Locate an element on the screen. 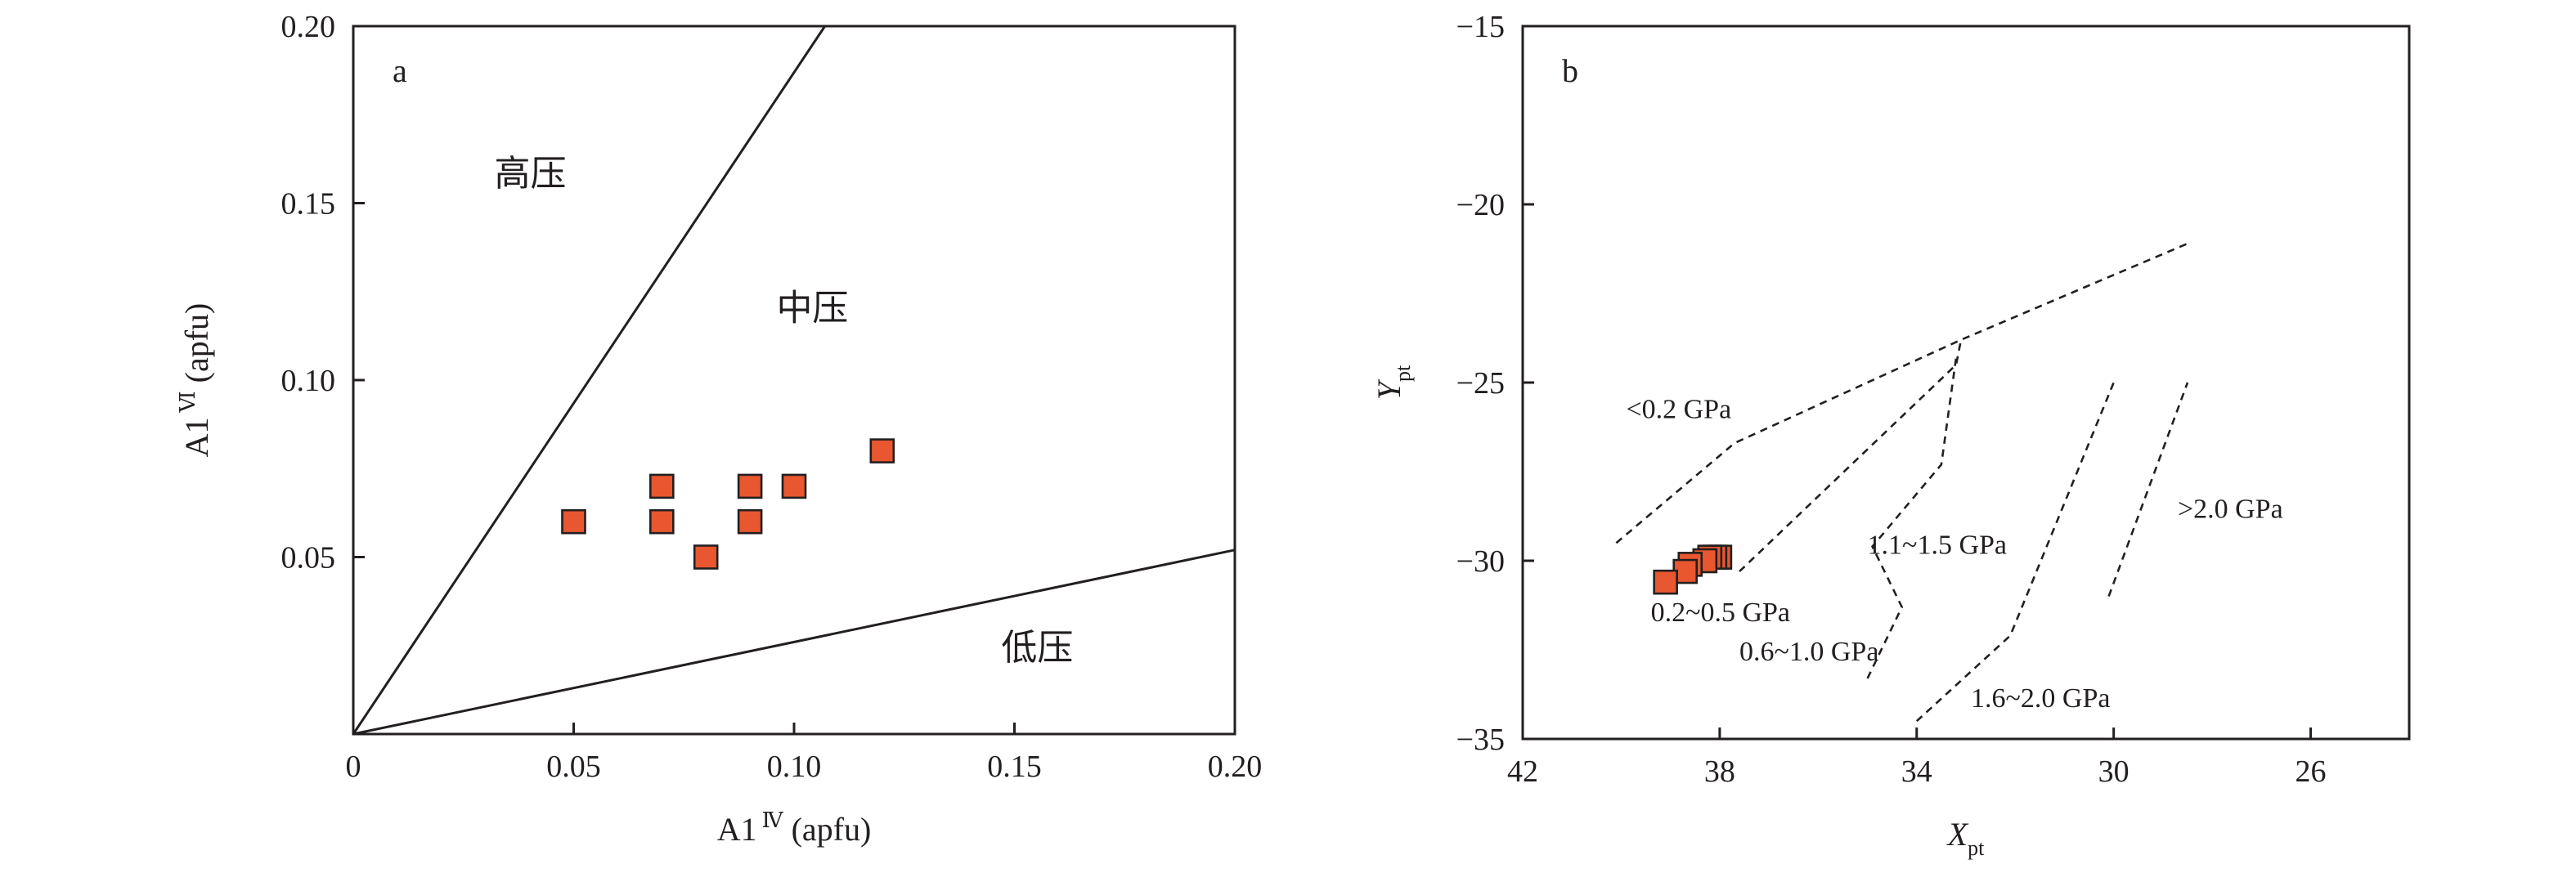 This screenshot has width=2576, height=873. x-tick-label: 0.10 is located at coordinates (794, 767).